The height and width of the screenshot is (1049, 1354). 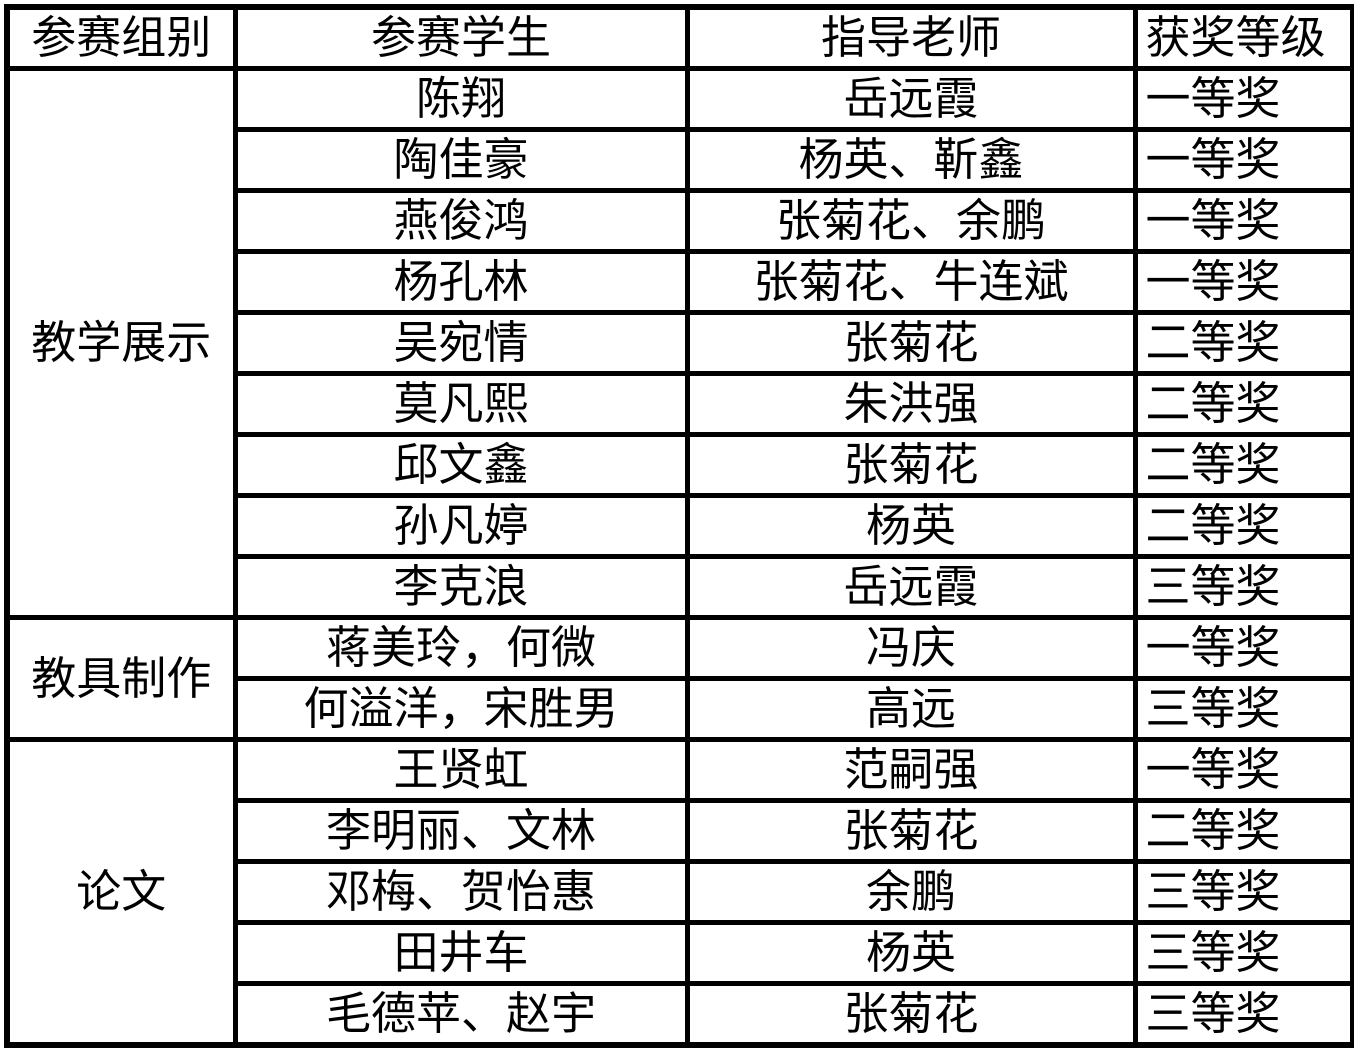 What do you see at coordinates (461, 37) in the screenshot?
I see `header-student: 参赛学生` at bounding box center [461, 37].